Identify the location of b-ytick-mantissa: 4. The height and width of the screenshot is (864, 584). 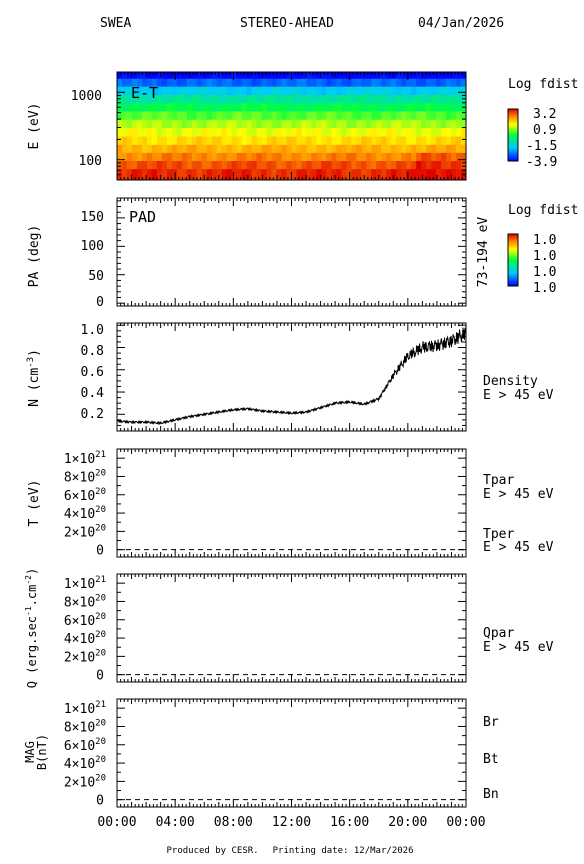
(68, 764).